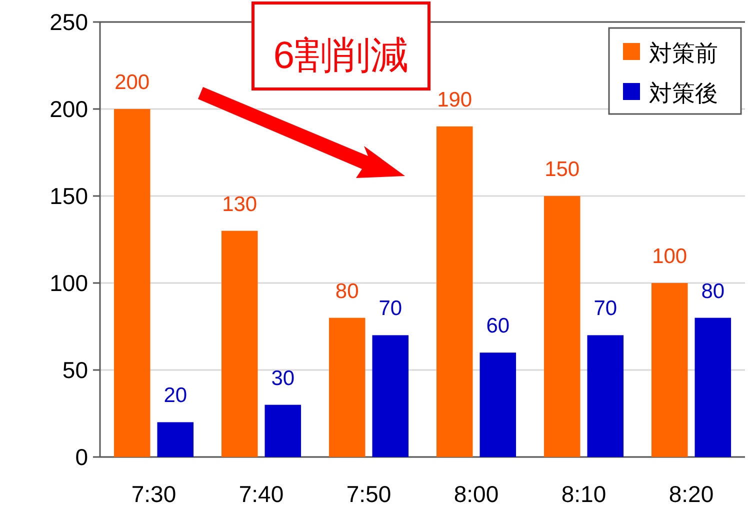  Describe the element at coordinates (369, 494) in the screenshot. I see `x-tick-label: 7:50` at that location.